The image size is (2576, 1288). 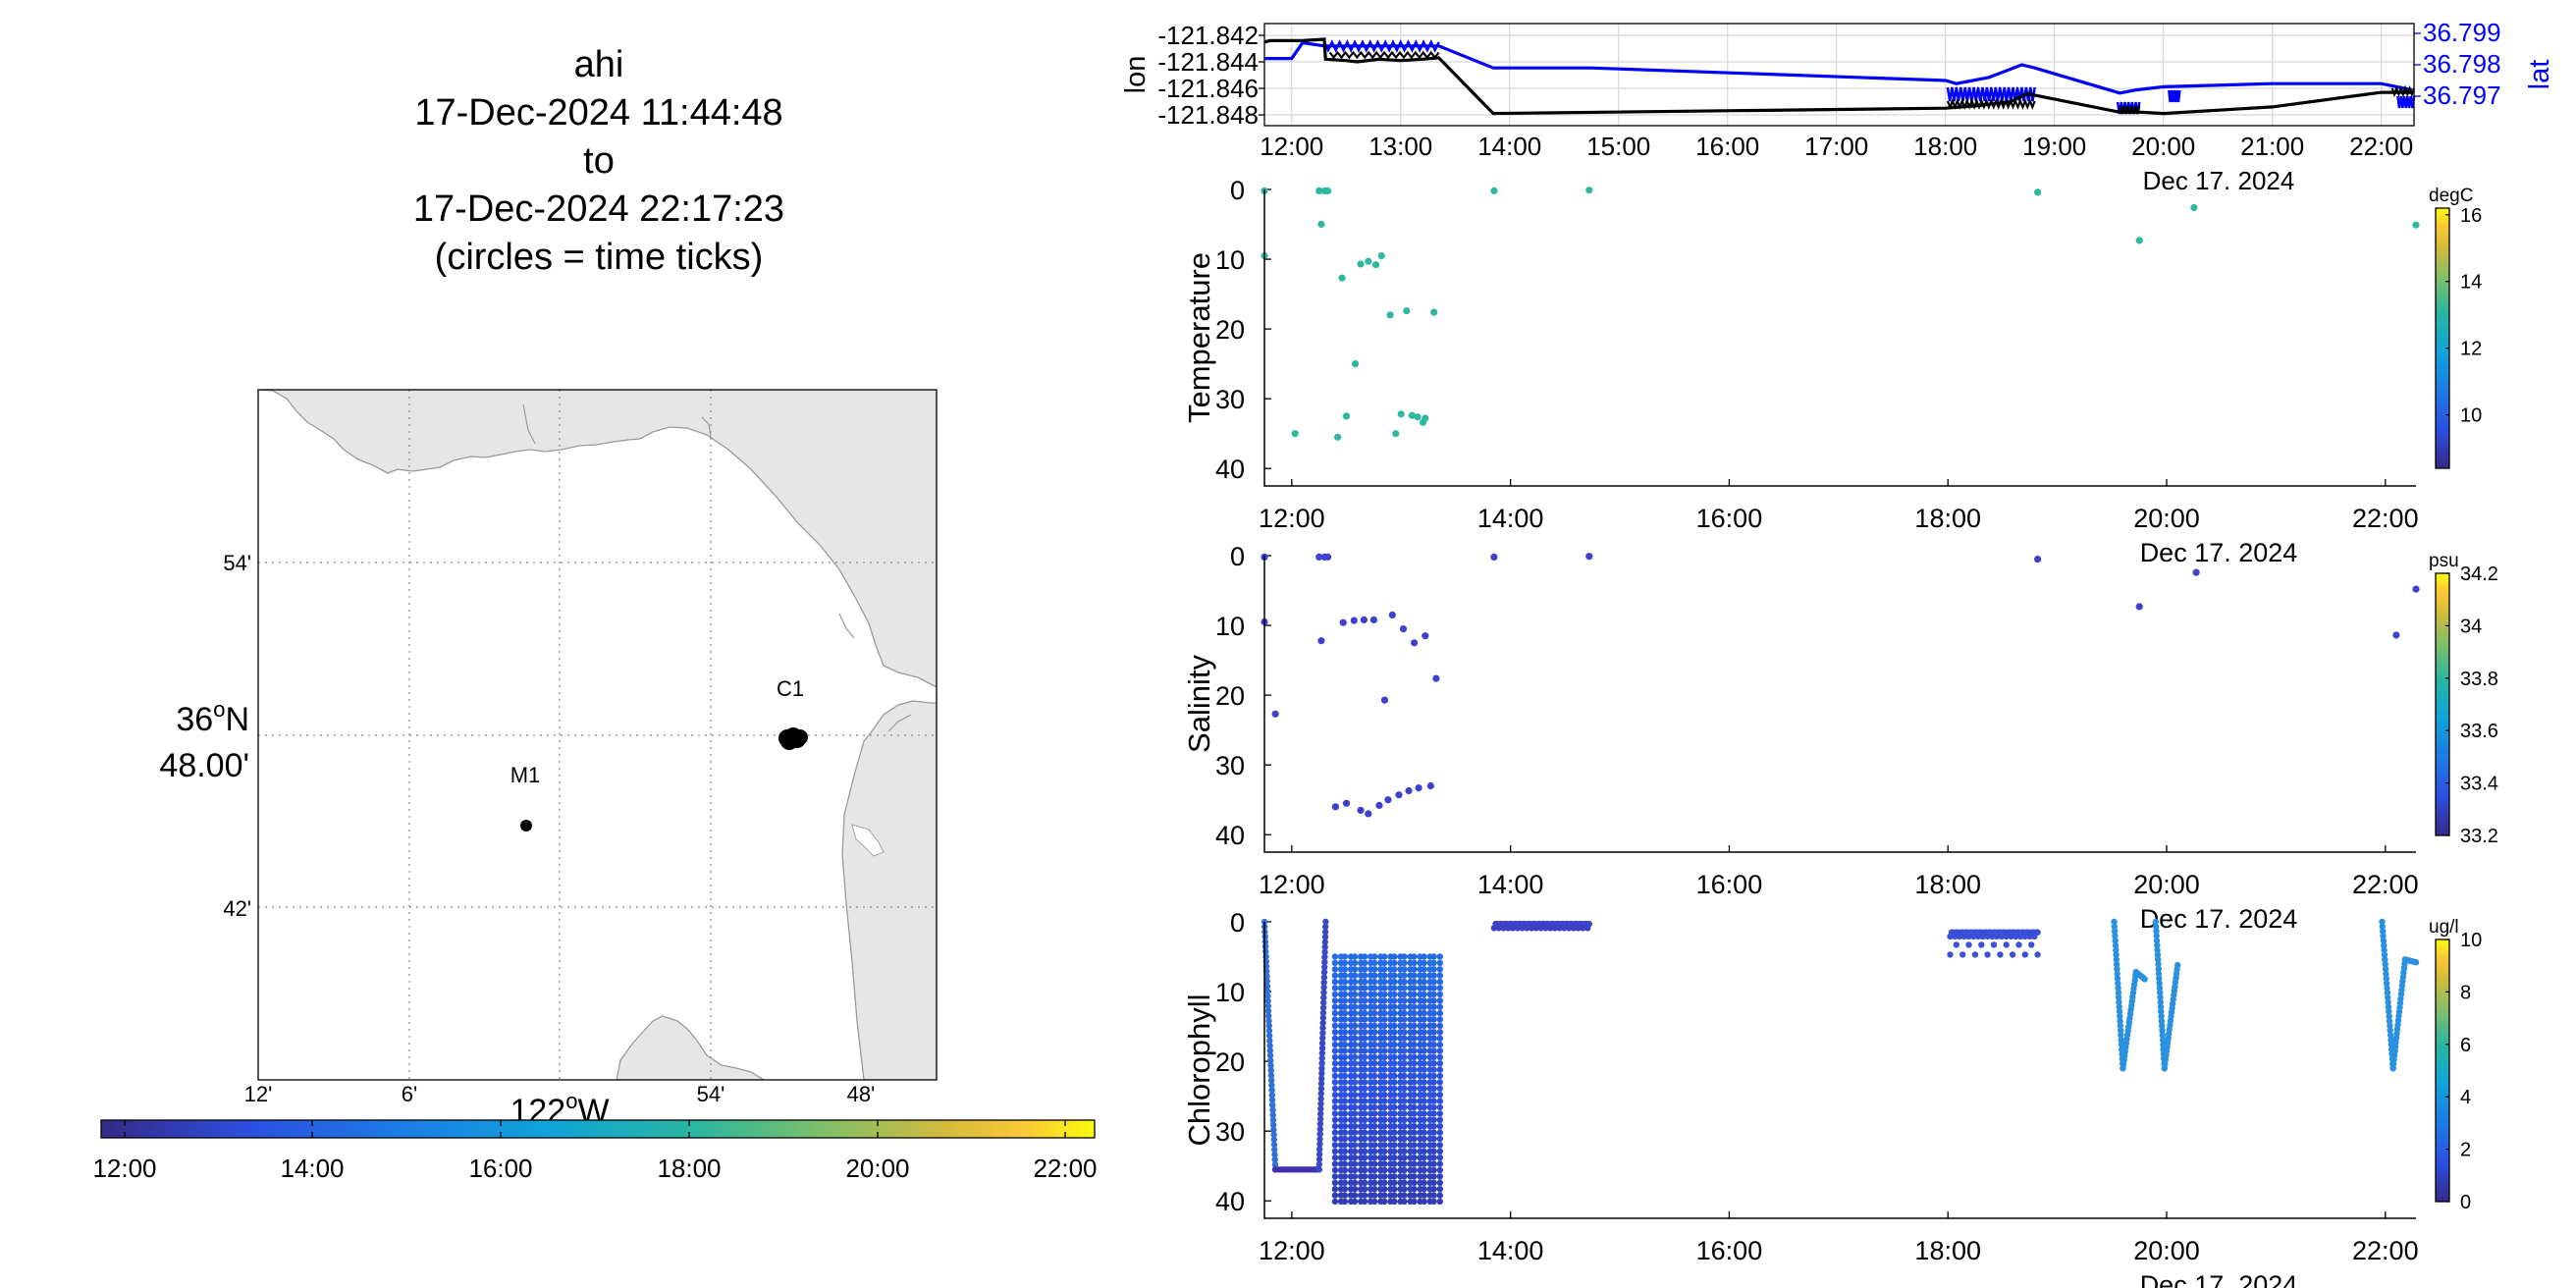 What do you see at coordinates (2442, 338) in the screenshot?
I see `temp-colorbar-gradient` at bounding box center [2442, 338].